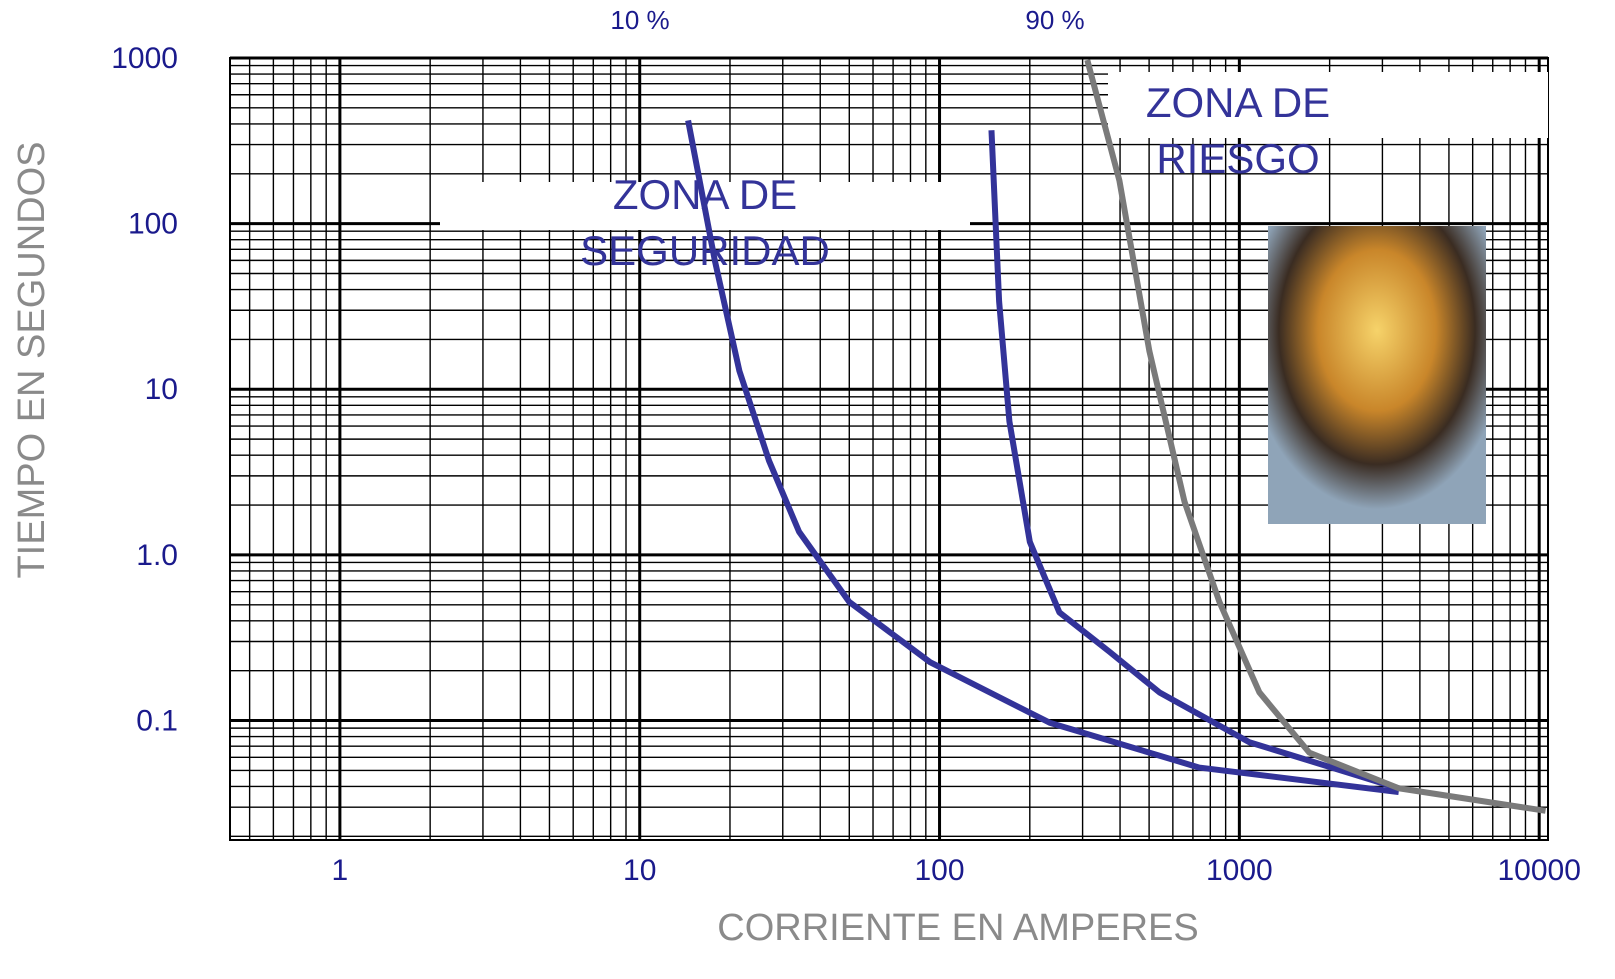 This screenshot has height=979, width=1615. Describe the element at coordinates (1054, 20) in the screenshot. I see `annotation: 90 %` at that location.